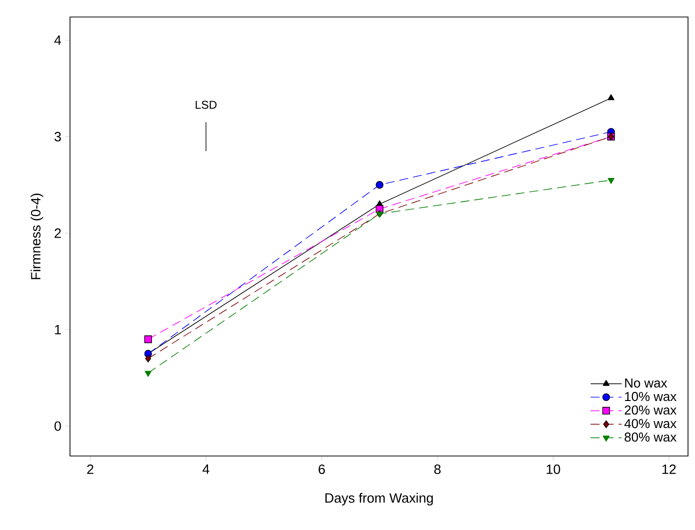 The width and height of the screenshot is (695, 530). I want to click on y-axis-title: Firmness (0-4), so click(37, 237).